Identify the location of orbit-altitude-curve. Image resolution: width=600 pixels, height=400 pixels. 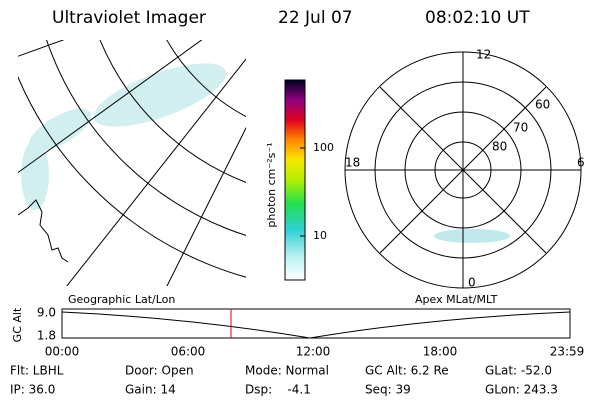
(316, 325).